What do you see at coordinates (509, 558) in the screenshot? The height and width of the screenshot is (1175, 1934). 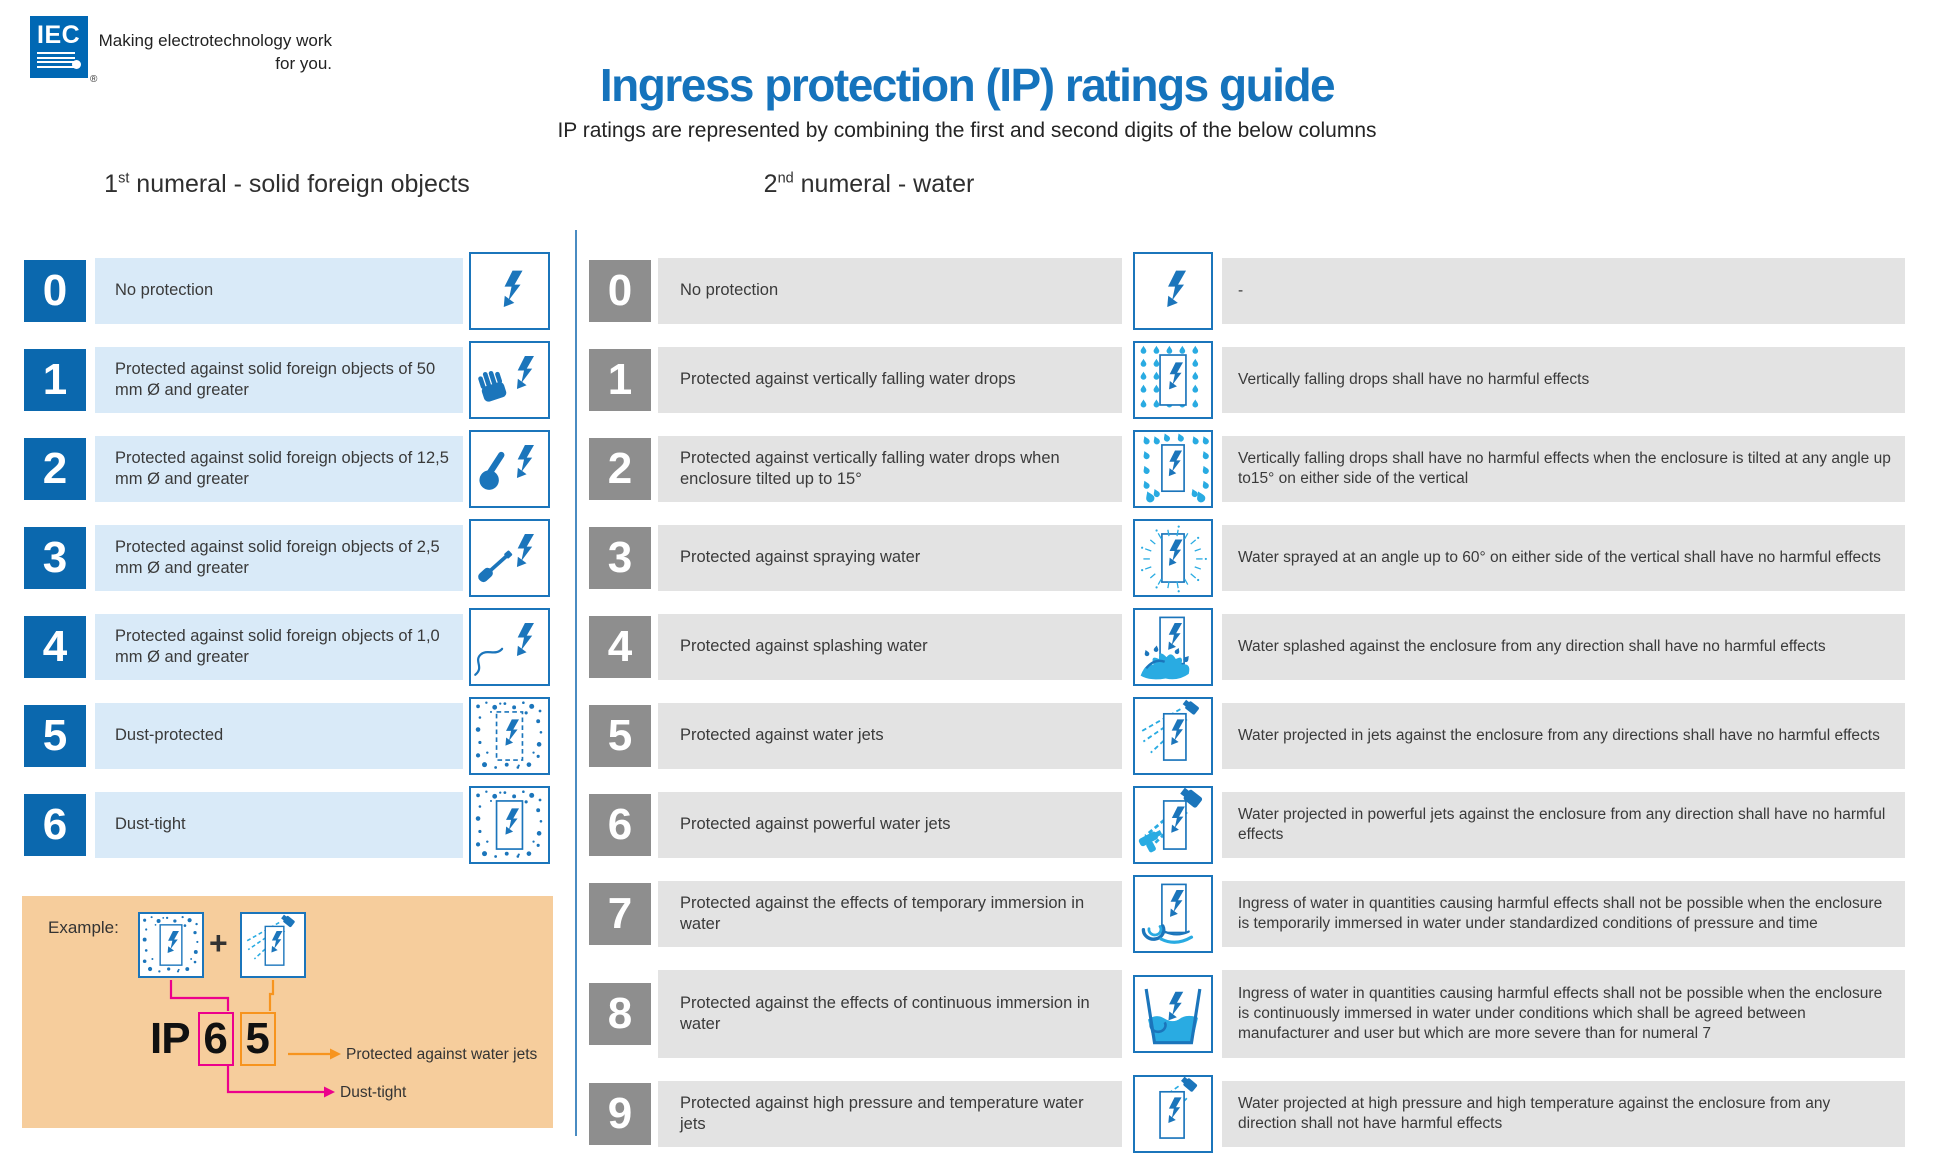 I see `tool-bolt-icon` at bounding box center [509, 558].